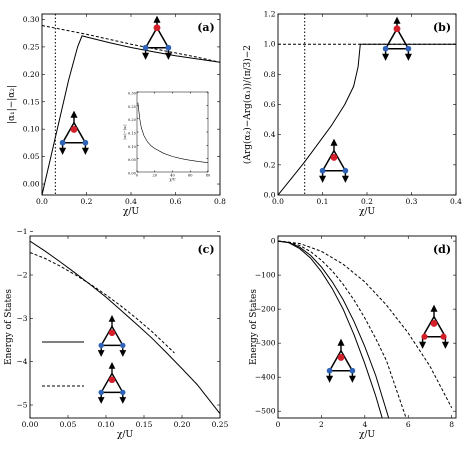 This screenshot has height=452, width=464. Describe the element at coordinates (273, 241) in the screenshot. I see `y-tick-label: 0` at that location.